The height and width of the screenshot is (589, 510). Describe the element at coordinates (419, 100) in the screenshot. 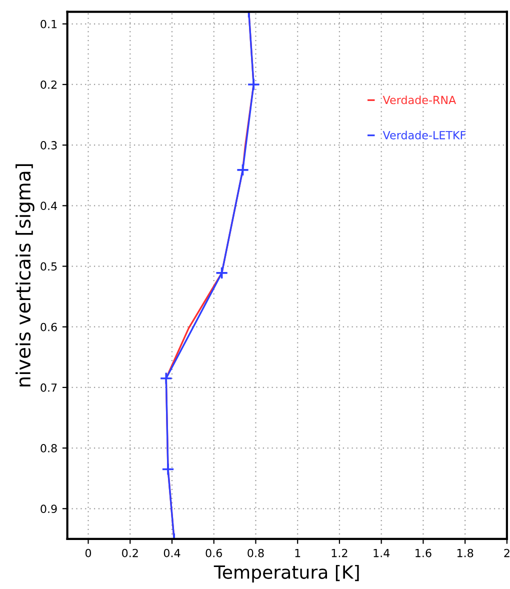

I see `legend-label: Verdade-RNA` at that location.